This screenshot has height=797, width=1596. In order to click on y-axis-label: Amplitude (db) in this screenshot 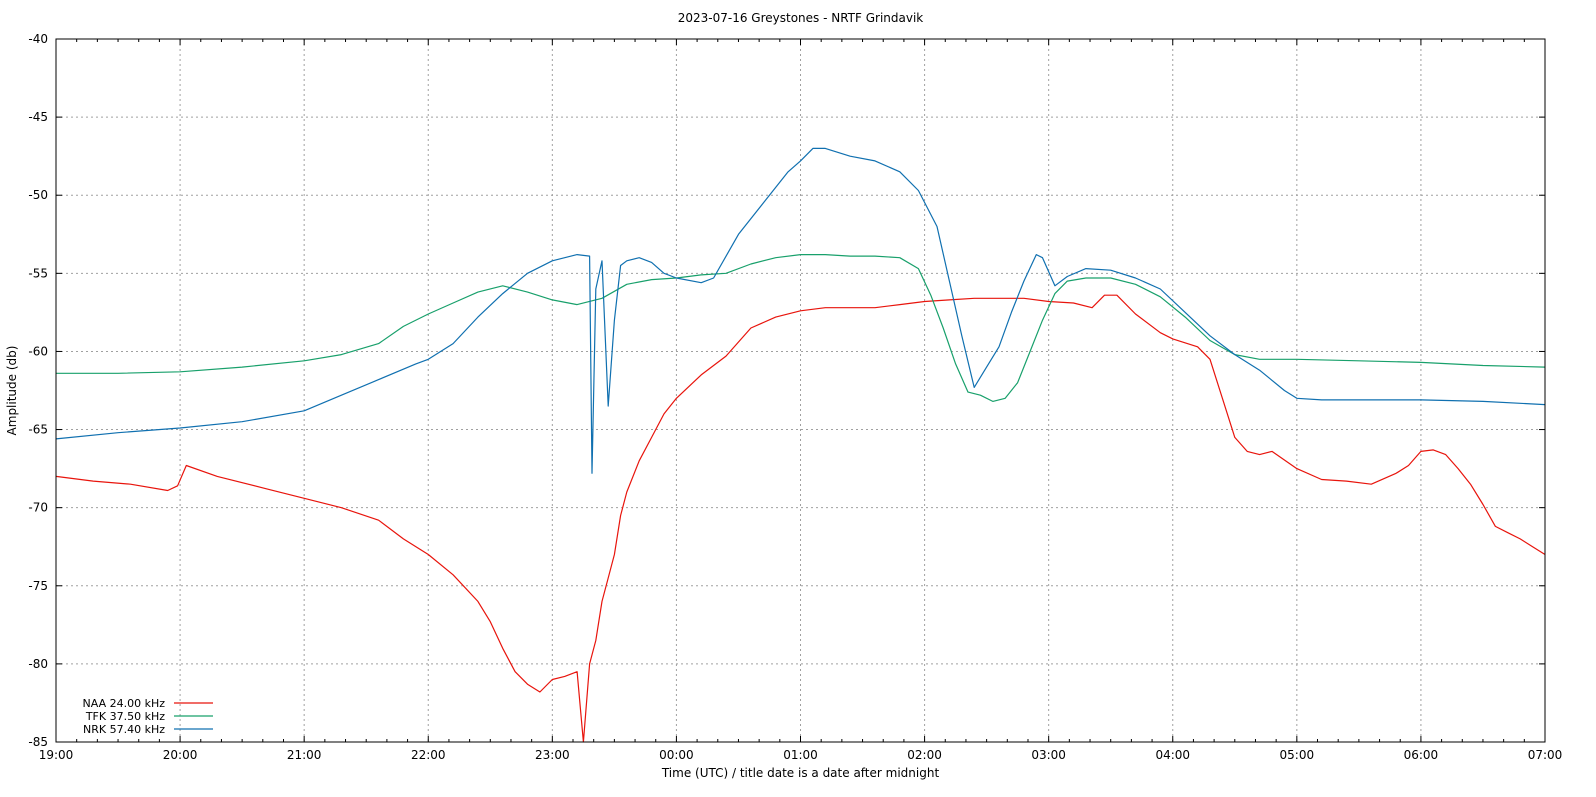, I will do `click(12, 391)`.